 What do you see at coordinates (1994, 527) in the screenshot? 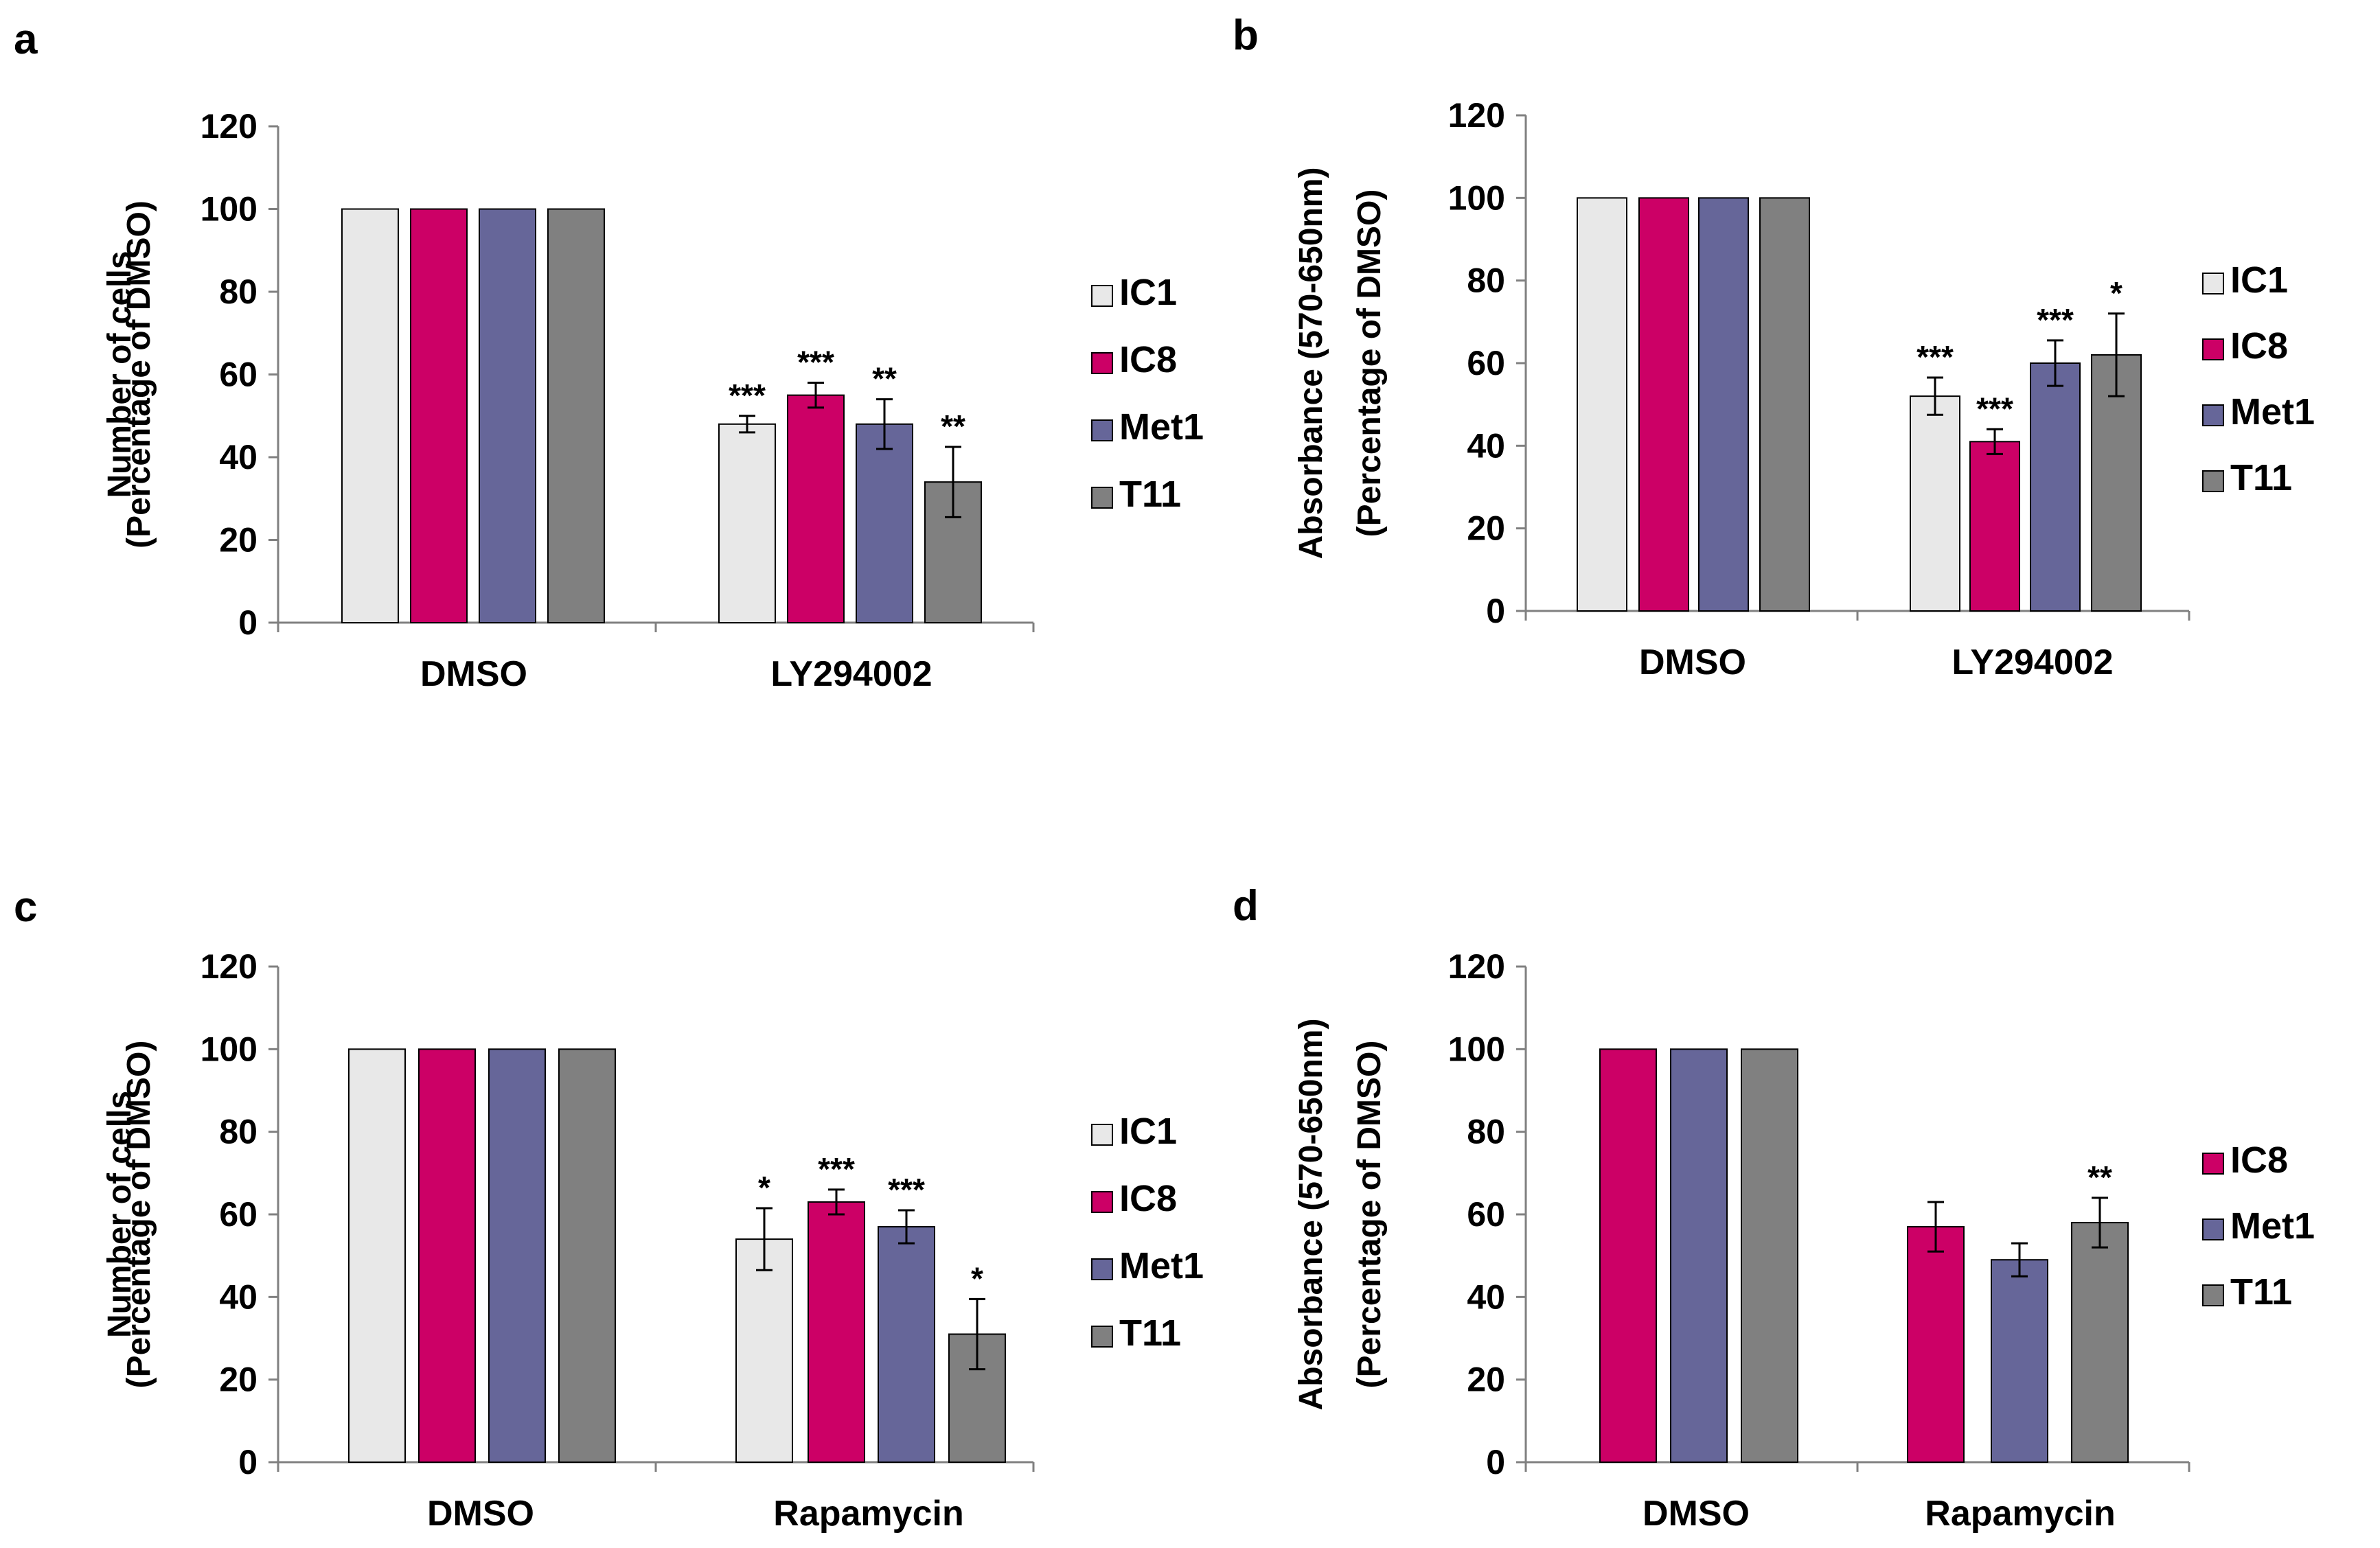
I see `bar-ic8-ly294002` at bounding box center [1994, 527].